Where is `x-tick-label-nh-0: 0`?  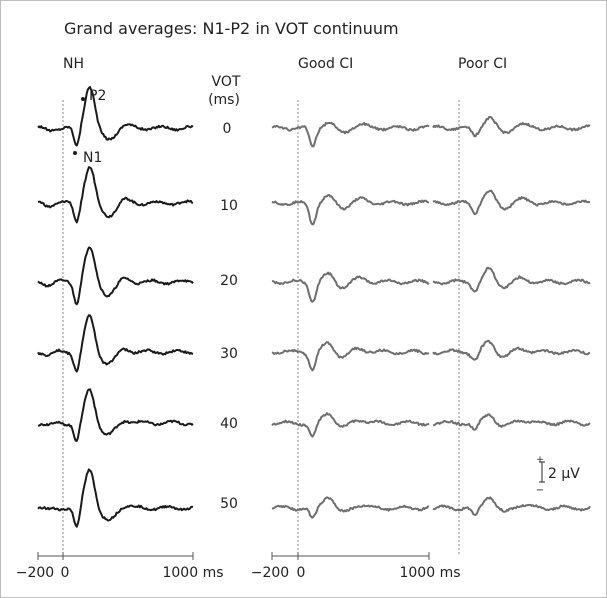 x-tick-label-nh-0: 0 is located at coordinates (65, 573).